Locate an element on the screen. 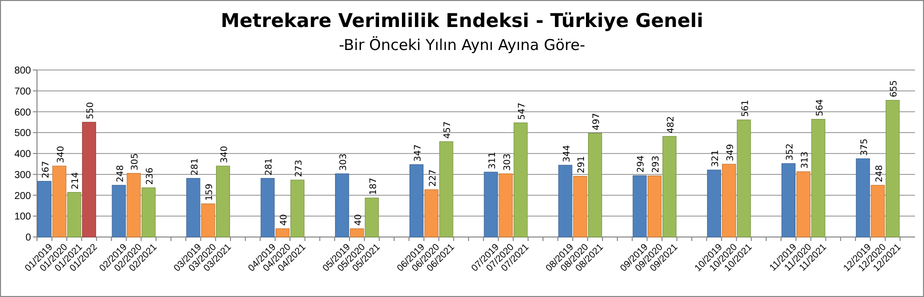 The image size is (924, 297). data-label: 313 is located at coordinates (805, 160).